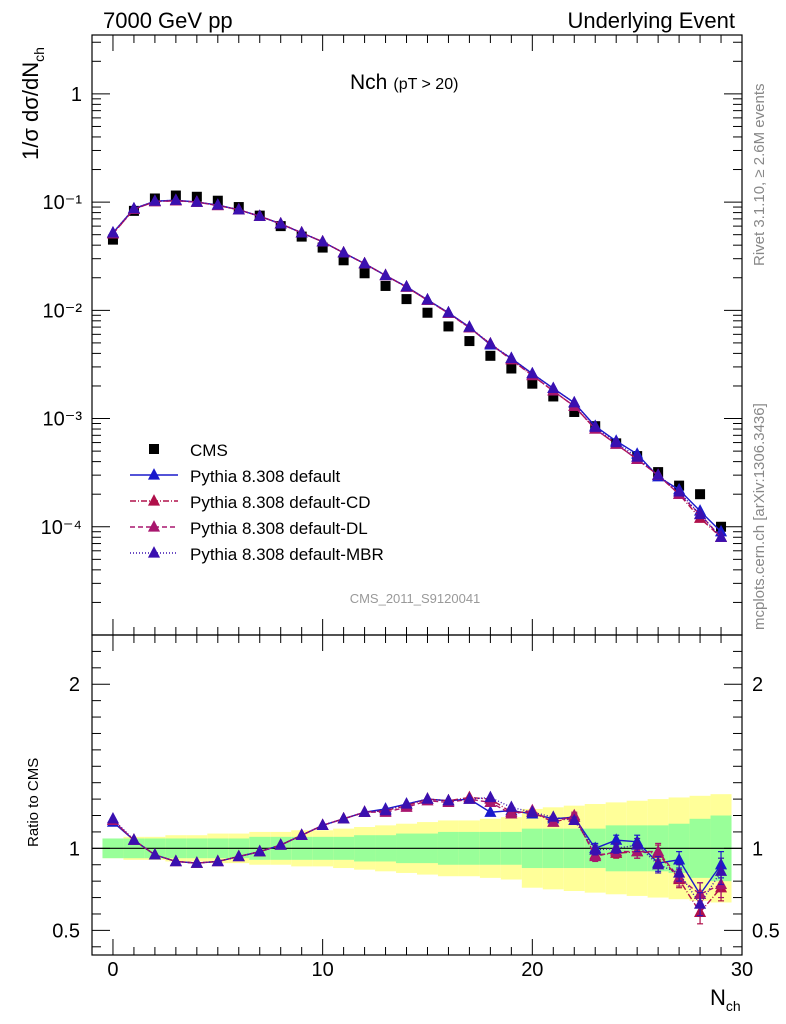 The height and width of the screenshot is (1024, 786). What do you see at coordinates (417, 857) in the screenshot?
I see `ratio-plot-layer` at bounding box center [417, 857].